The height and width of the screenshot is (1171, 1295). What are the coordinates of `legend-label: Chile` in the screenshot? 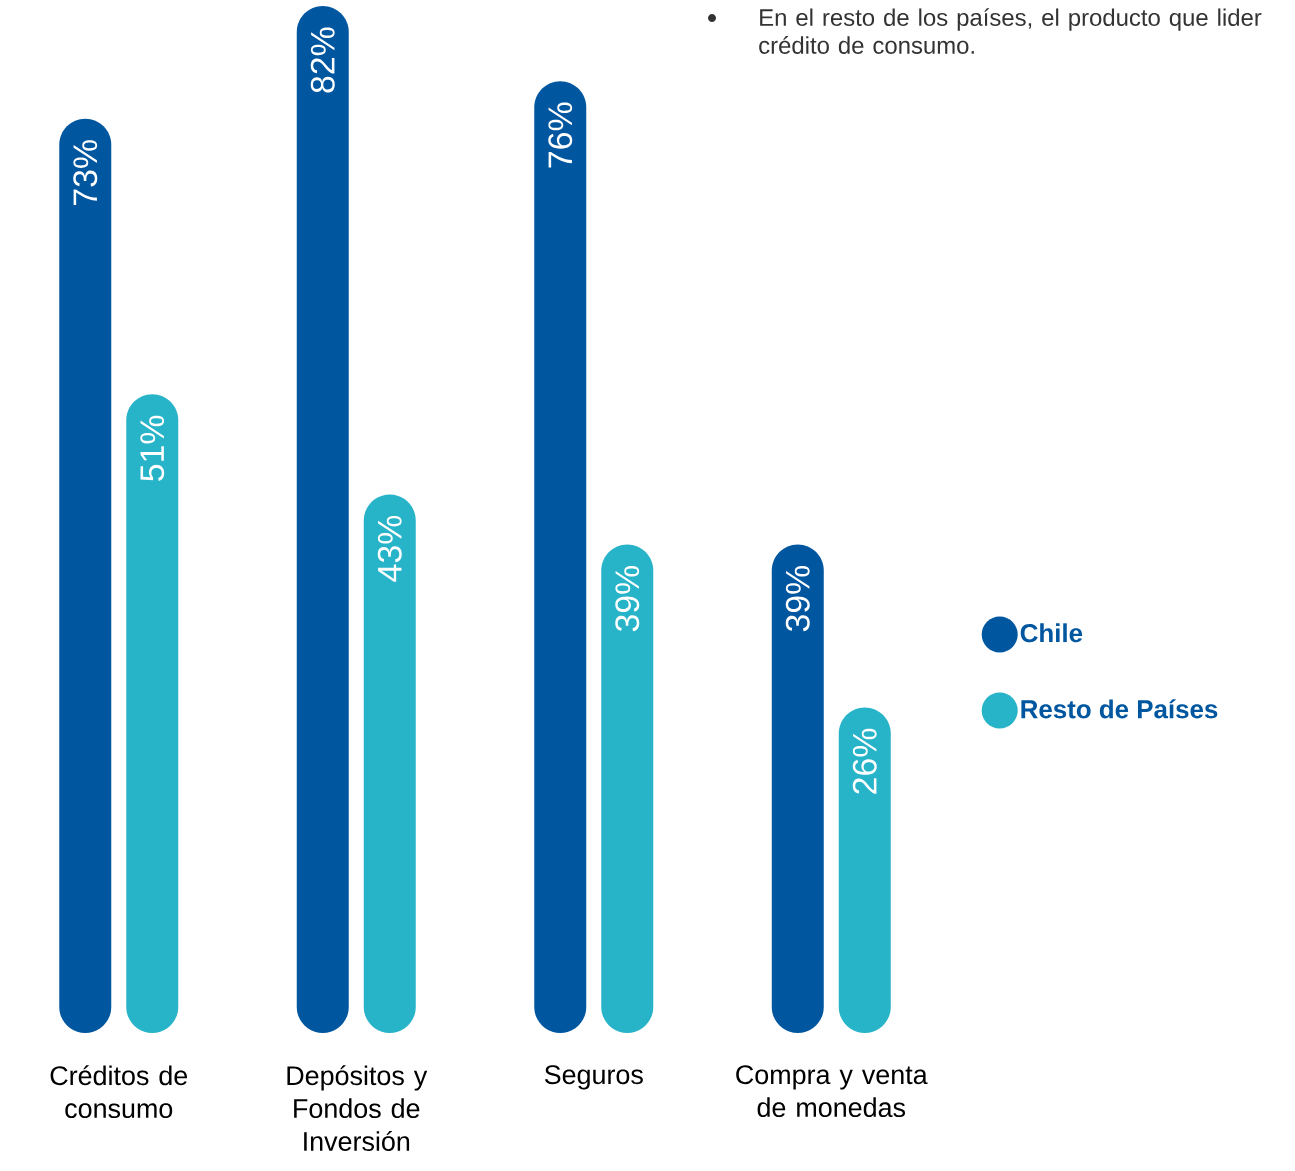 It's located at (1051, 633).